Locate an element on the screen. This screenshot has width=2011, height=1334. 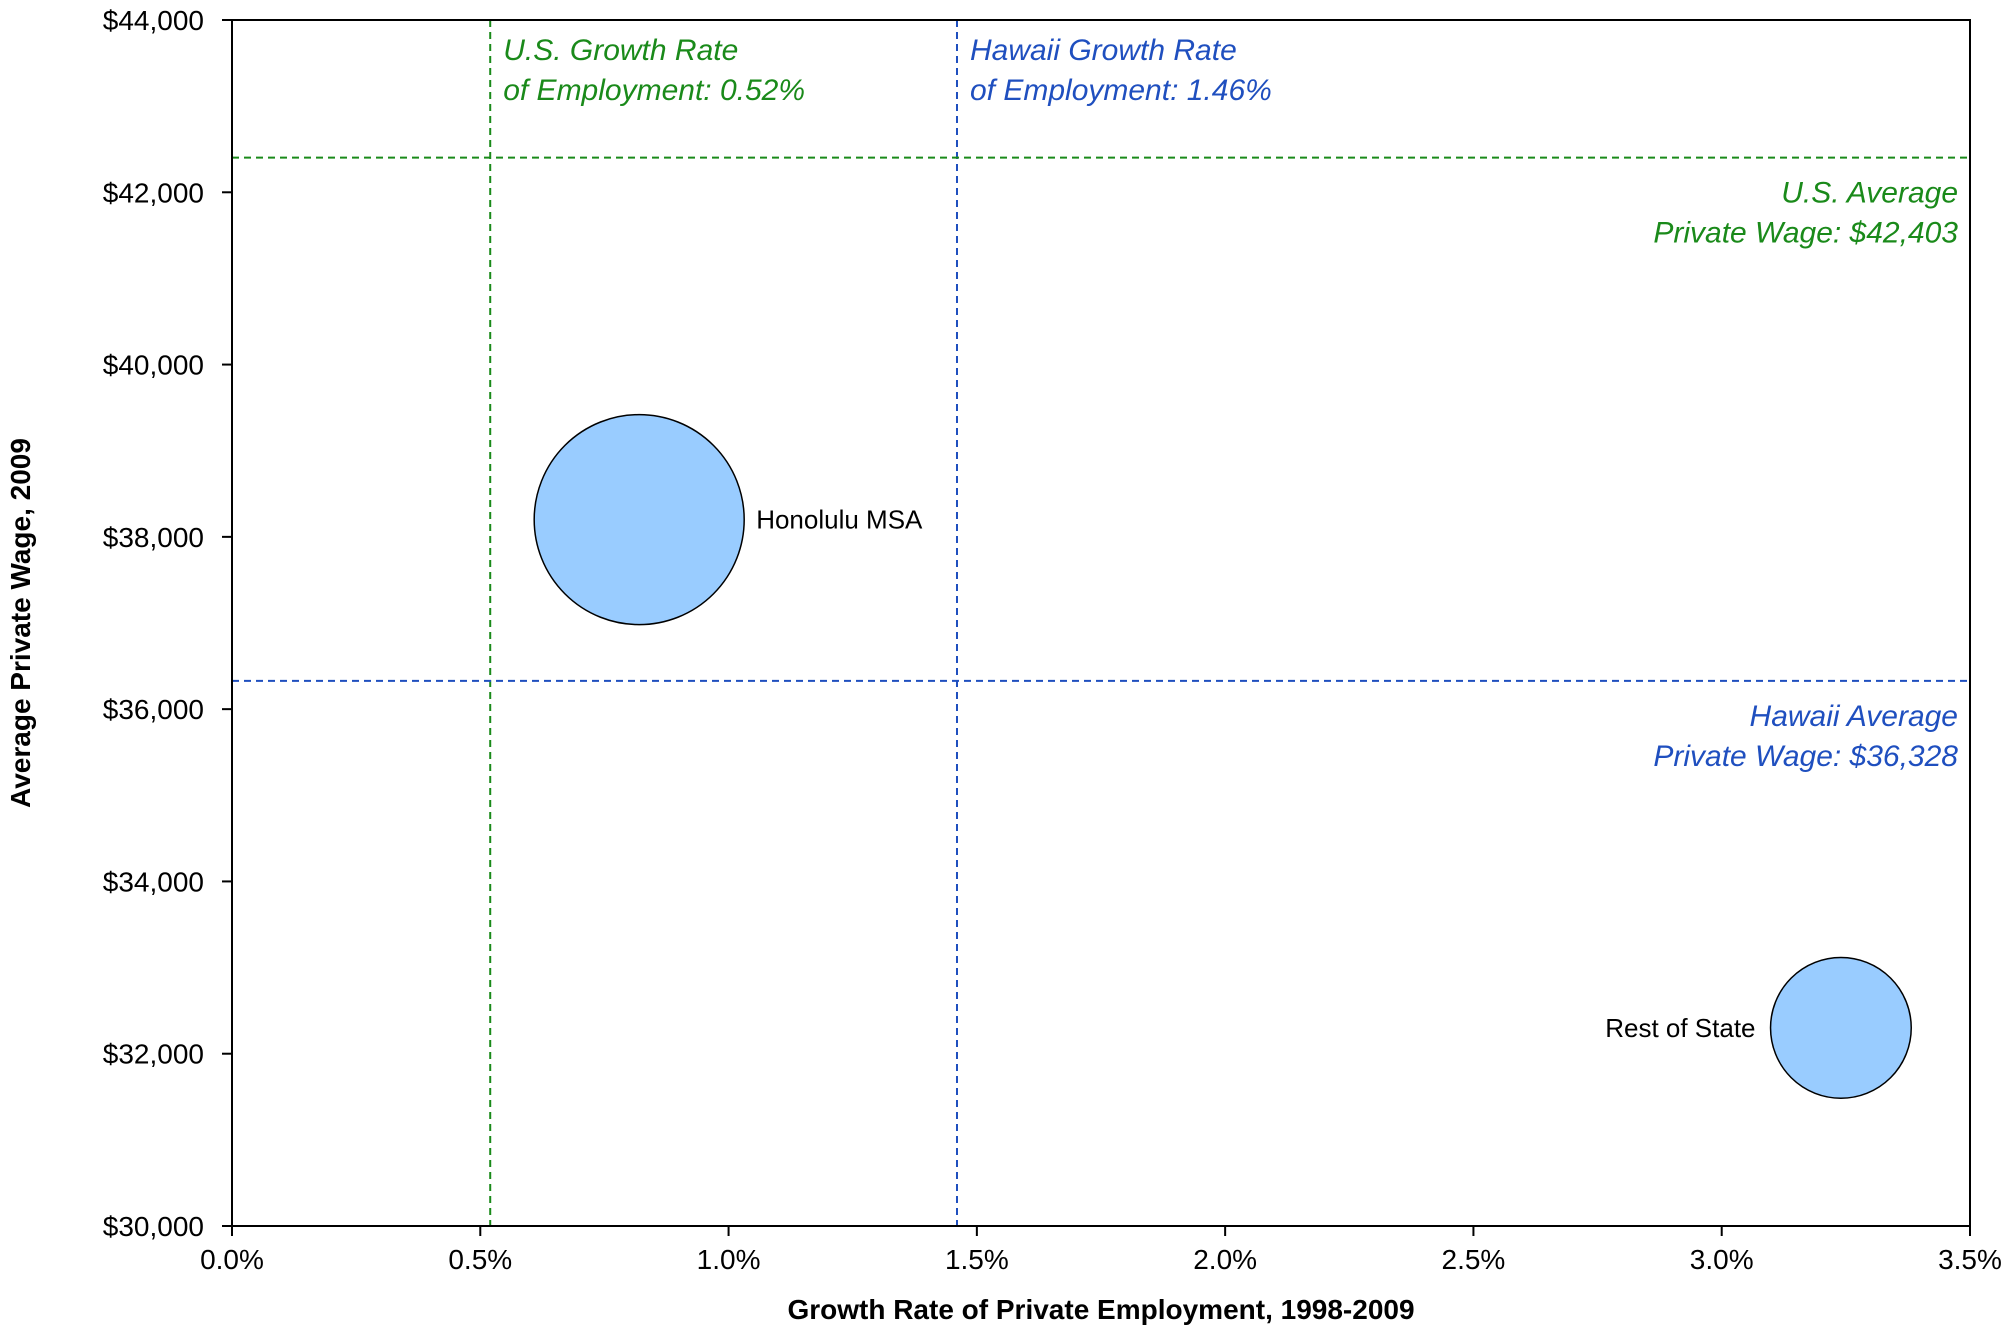
reference-line-label: U.S. Growth Rate is located at coordinates (620, 50).